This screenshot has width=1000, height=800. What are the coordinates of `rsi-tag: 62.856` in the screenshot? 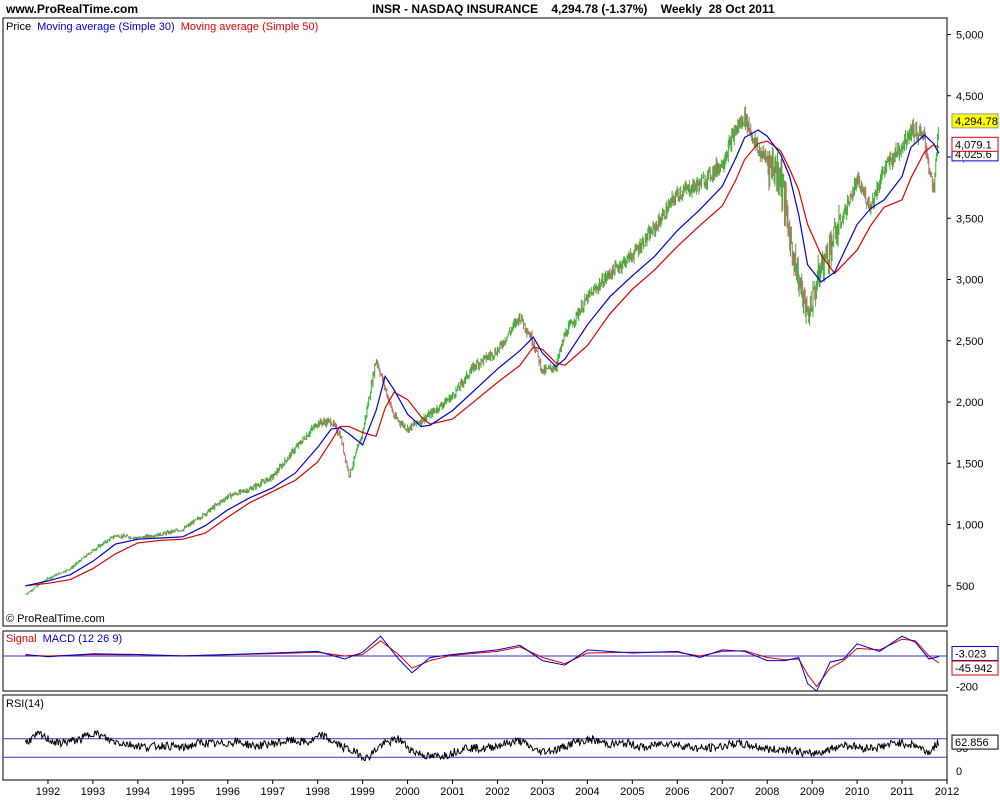 It's located at (972, 743).